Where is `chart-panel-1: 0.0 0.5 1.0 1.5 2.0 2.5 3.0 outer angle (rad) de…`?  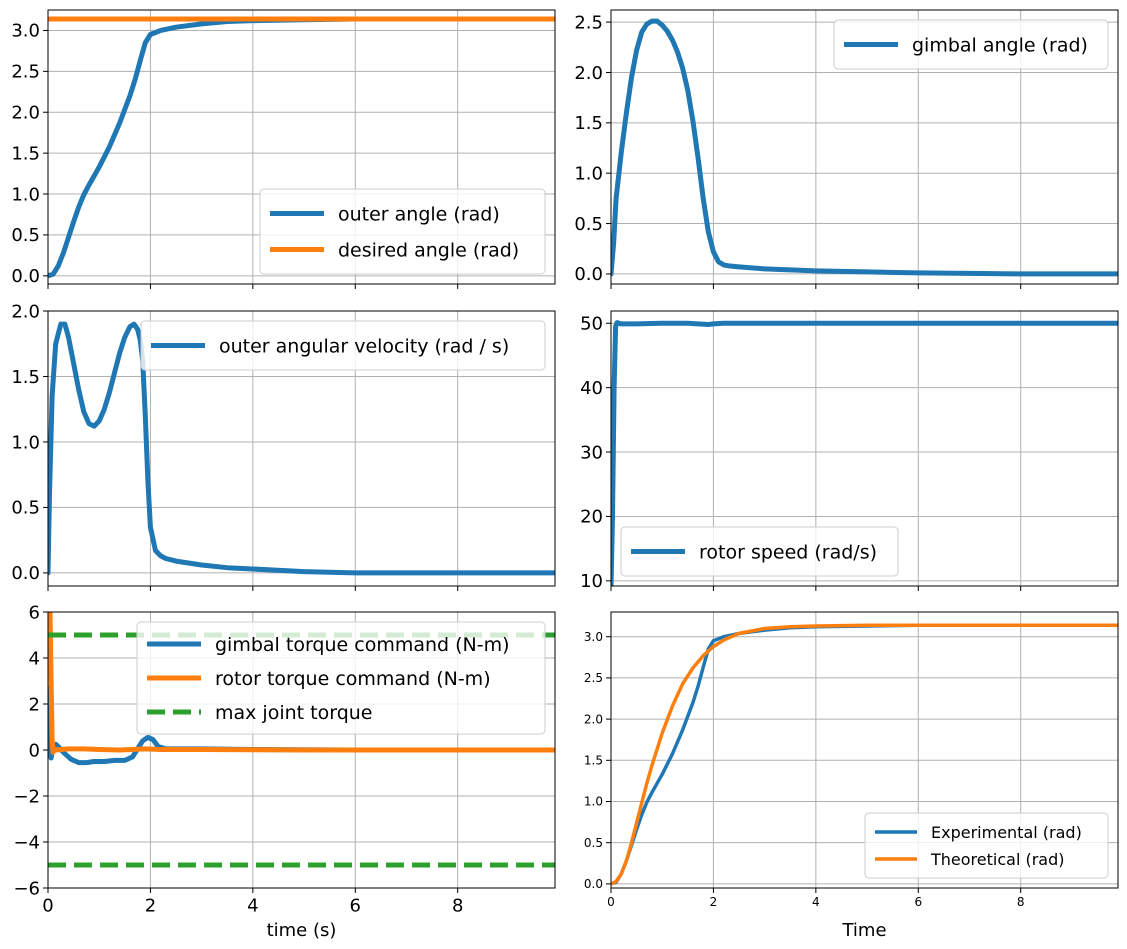 chart-panel-1: 0.0 0.5 1.0 1.5 2.0 2.5 3.0 outer angle (rad) de… is located at coordinates (283, 149).